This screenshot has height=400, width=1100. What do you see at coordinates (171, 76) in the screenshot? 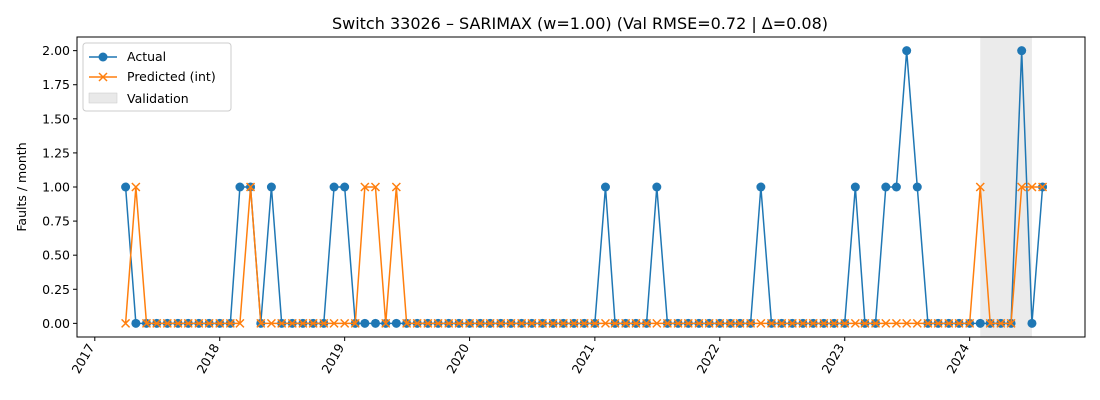
I see `legend-predicted-label: Predicted (int)` at bounding box center [171, 76].